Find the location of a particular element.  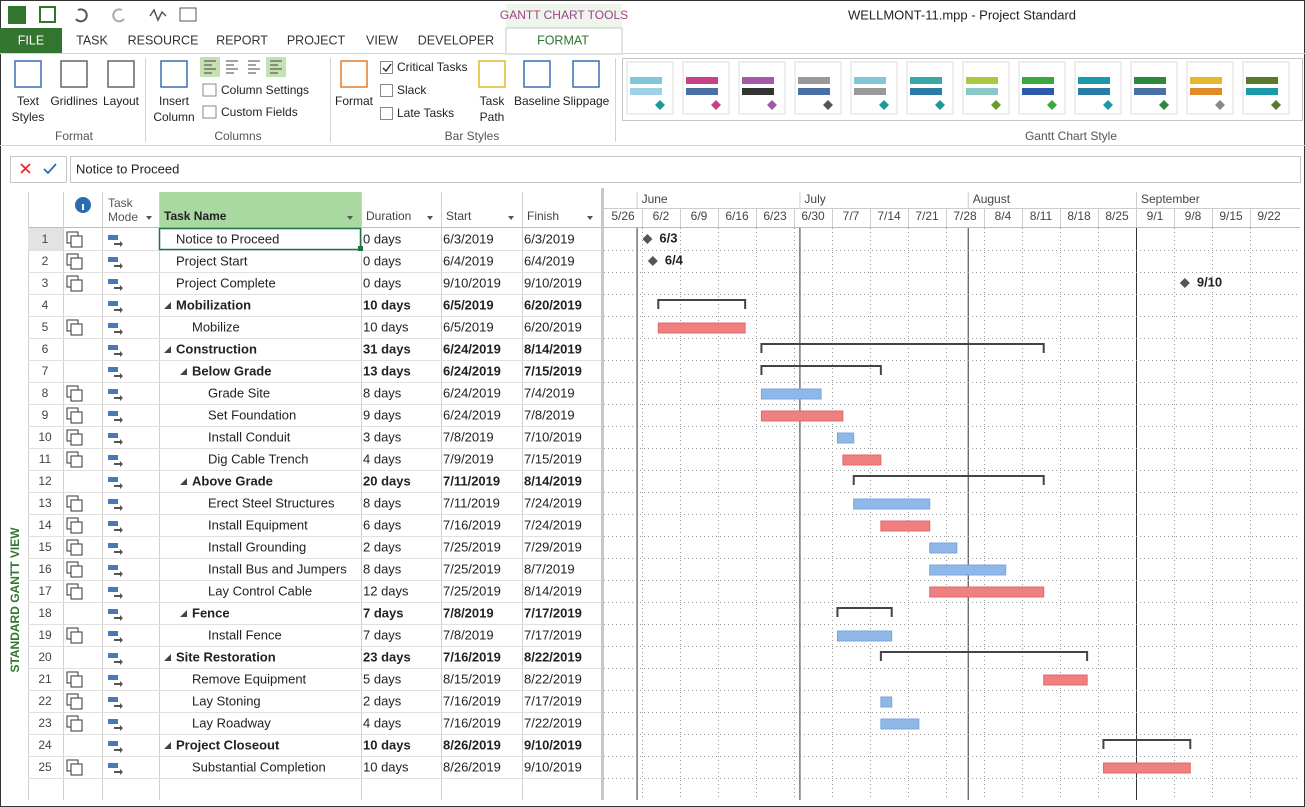

ribbon-item: Custom Fields is located at coordinates (259, 112).